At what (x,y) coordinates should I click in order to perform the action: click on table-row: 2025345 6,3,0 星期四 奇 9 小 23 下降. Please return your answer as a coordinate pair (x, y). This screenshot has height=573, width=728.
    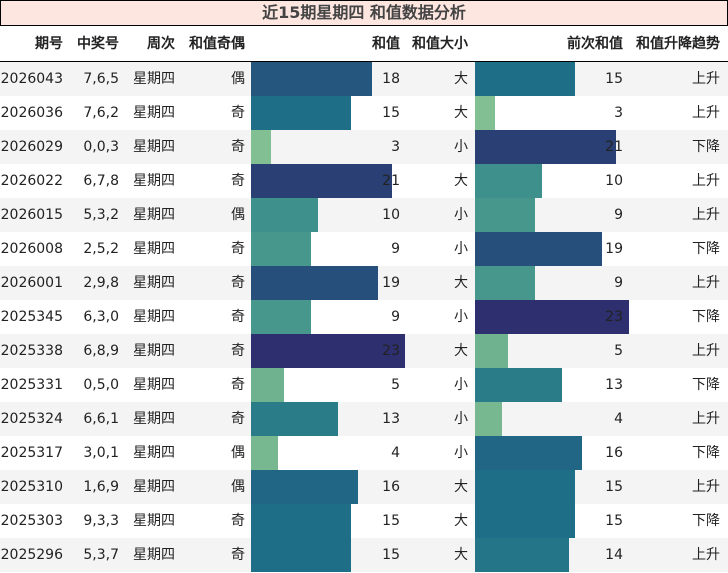
    Looking at the image, I should click on (364, 317).